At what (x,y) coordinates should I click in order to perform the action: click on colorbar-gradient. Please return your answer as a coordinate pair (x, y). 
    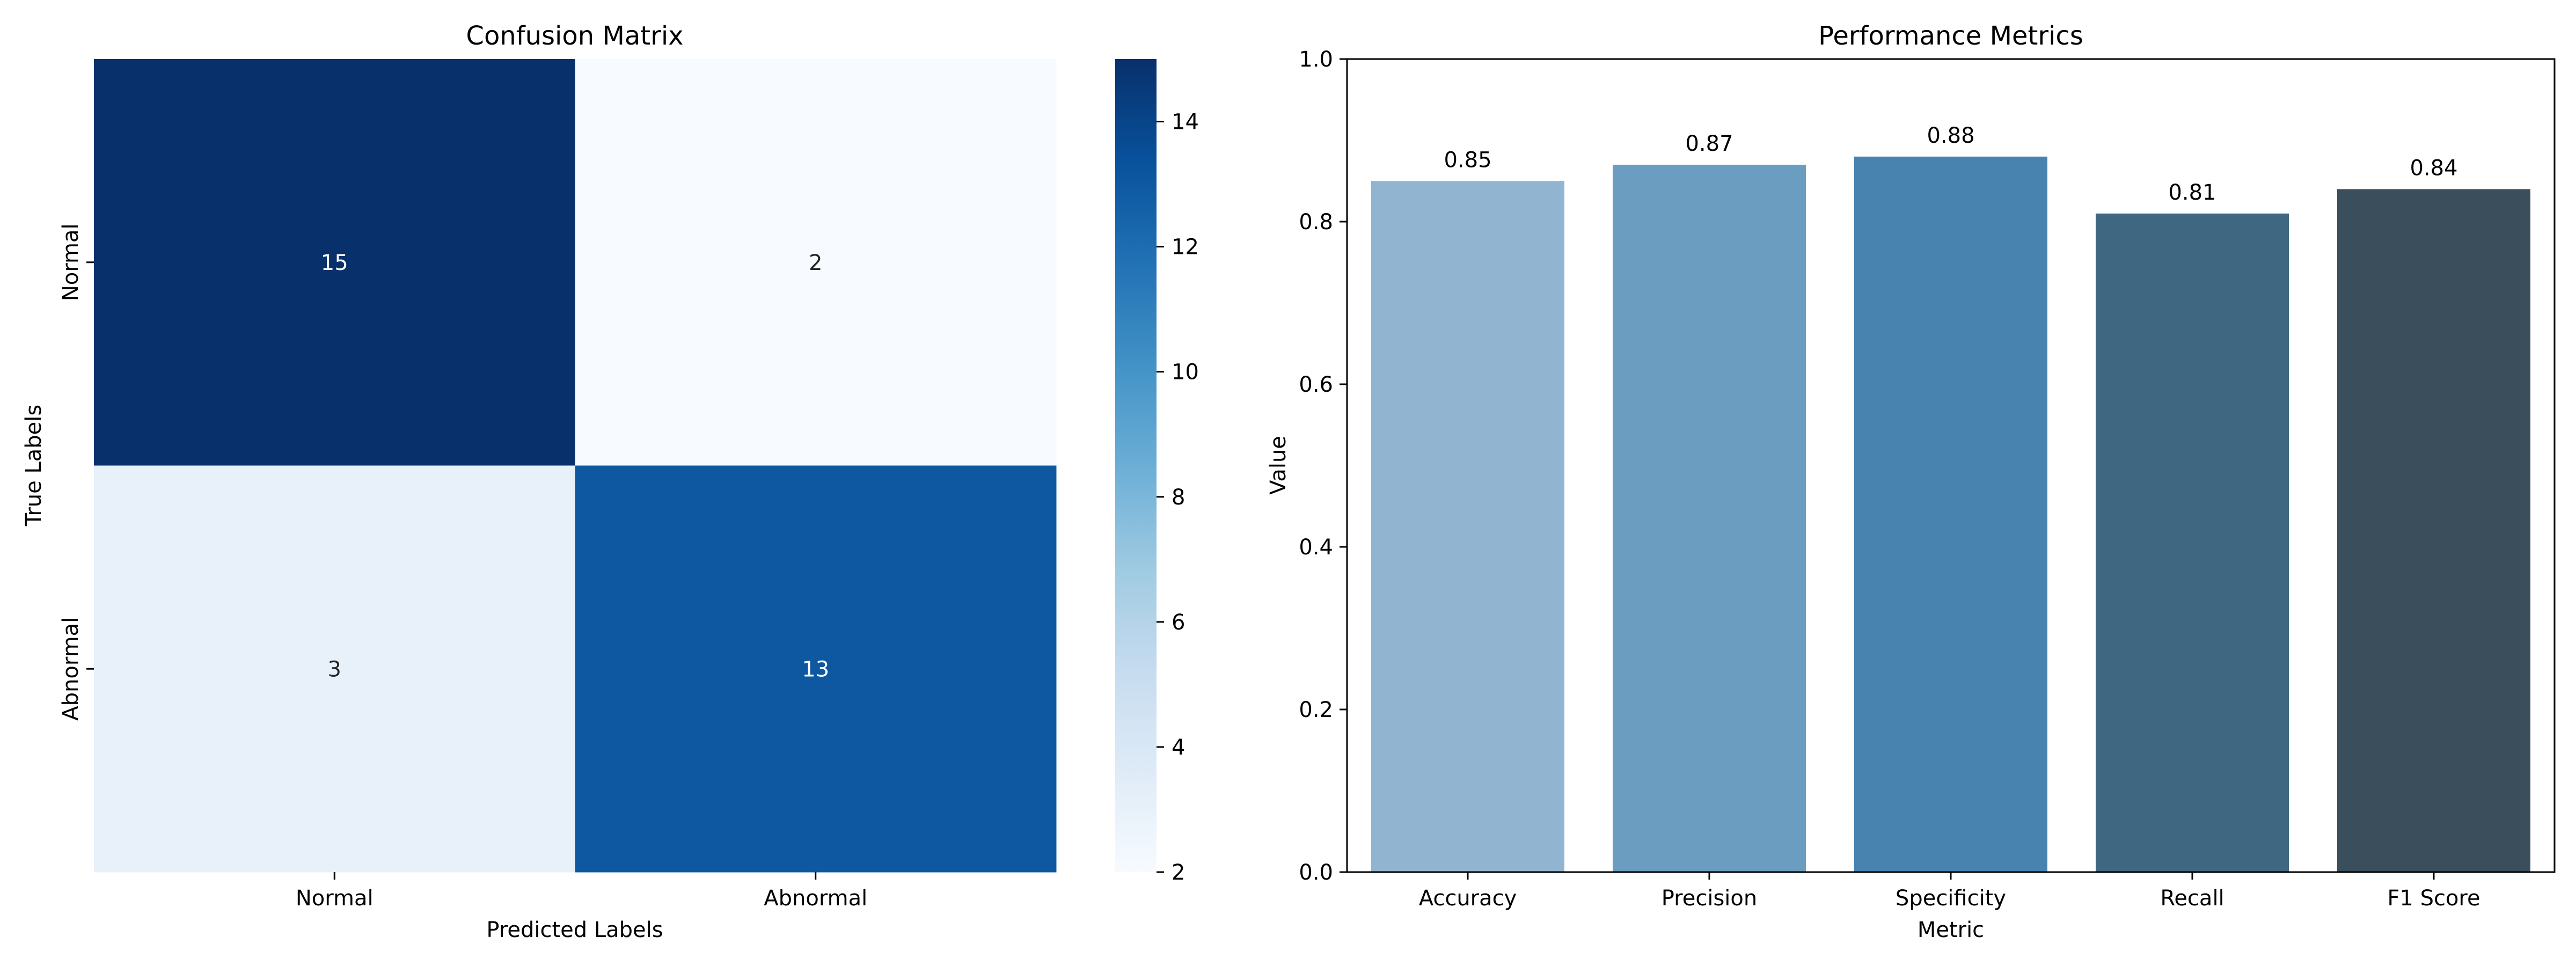
    Looking at the image, I should click on (1136, 465).